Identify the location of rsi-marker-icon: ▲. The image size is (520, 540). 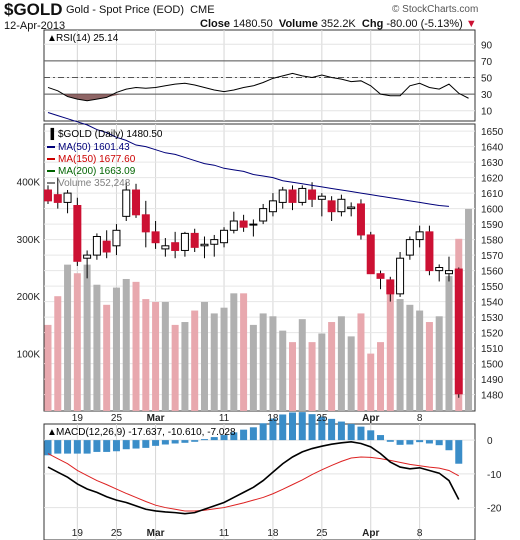
(52, 38).